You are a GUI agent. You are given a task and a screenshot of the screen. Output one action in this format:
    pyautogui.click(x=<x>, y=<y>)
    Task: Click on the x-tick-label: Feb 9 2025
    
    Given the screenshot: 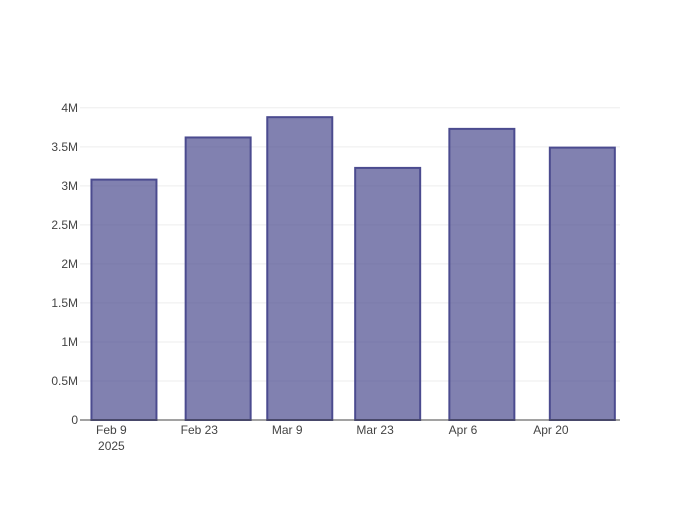 What is the action you would take?
    pyautogui.click(x=111, y=438)
    